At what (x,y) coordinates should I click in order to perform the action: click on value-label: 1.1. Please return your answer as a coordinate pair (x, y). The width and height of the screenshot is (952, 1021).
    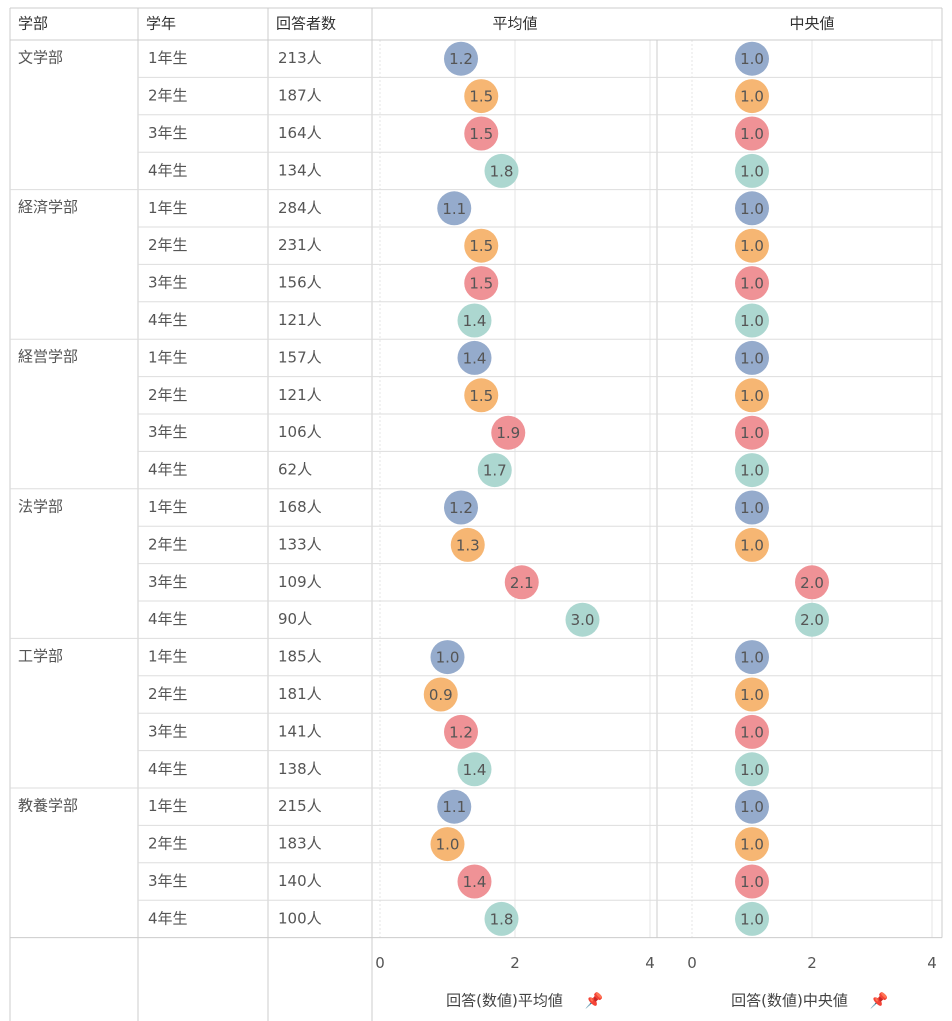
    Looking at the image, I should click on (454, 209).